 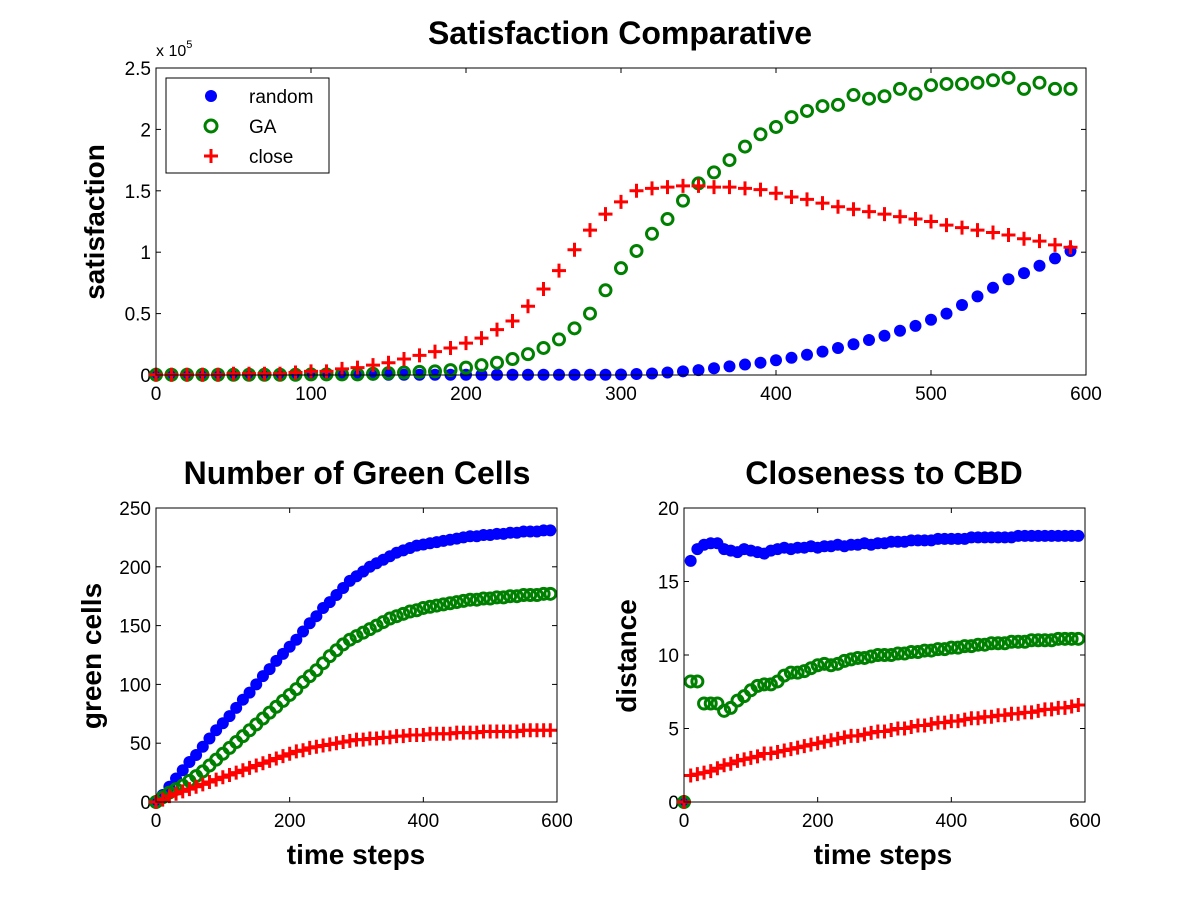 What do you see at coordinates (290, 821) in the screenshot?
I see `x-tick-label: 200` at bounding box center [290, 821].